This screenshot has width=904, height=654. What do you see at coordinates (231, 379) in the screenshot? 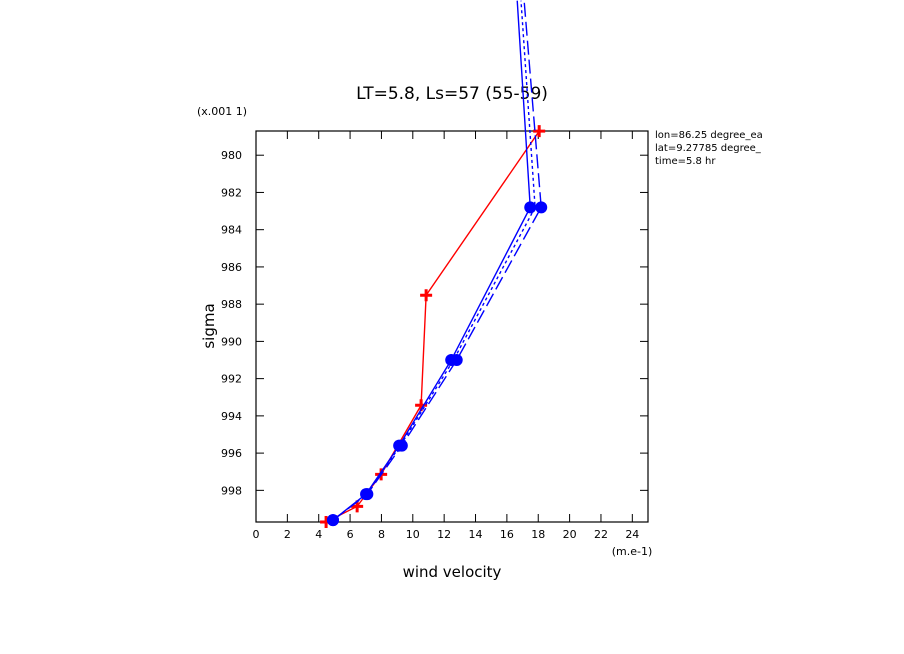
I see `y-tick-label: 992` at bounding box center [231, 379].